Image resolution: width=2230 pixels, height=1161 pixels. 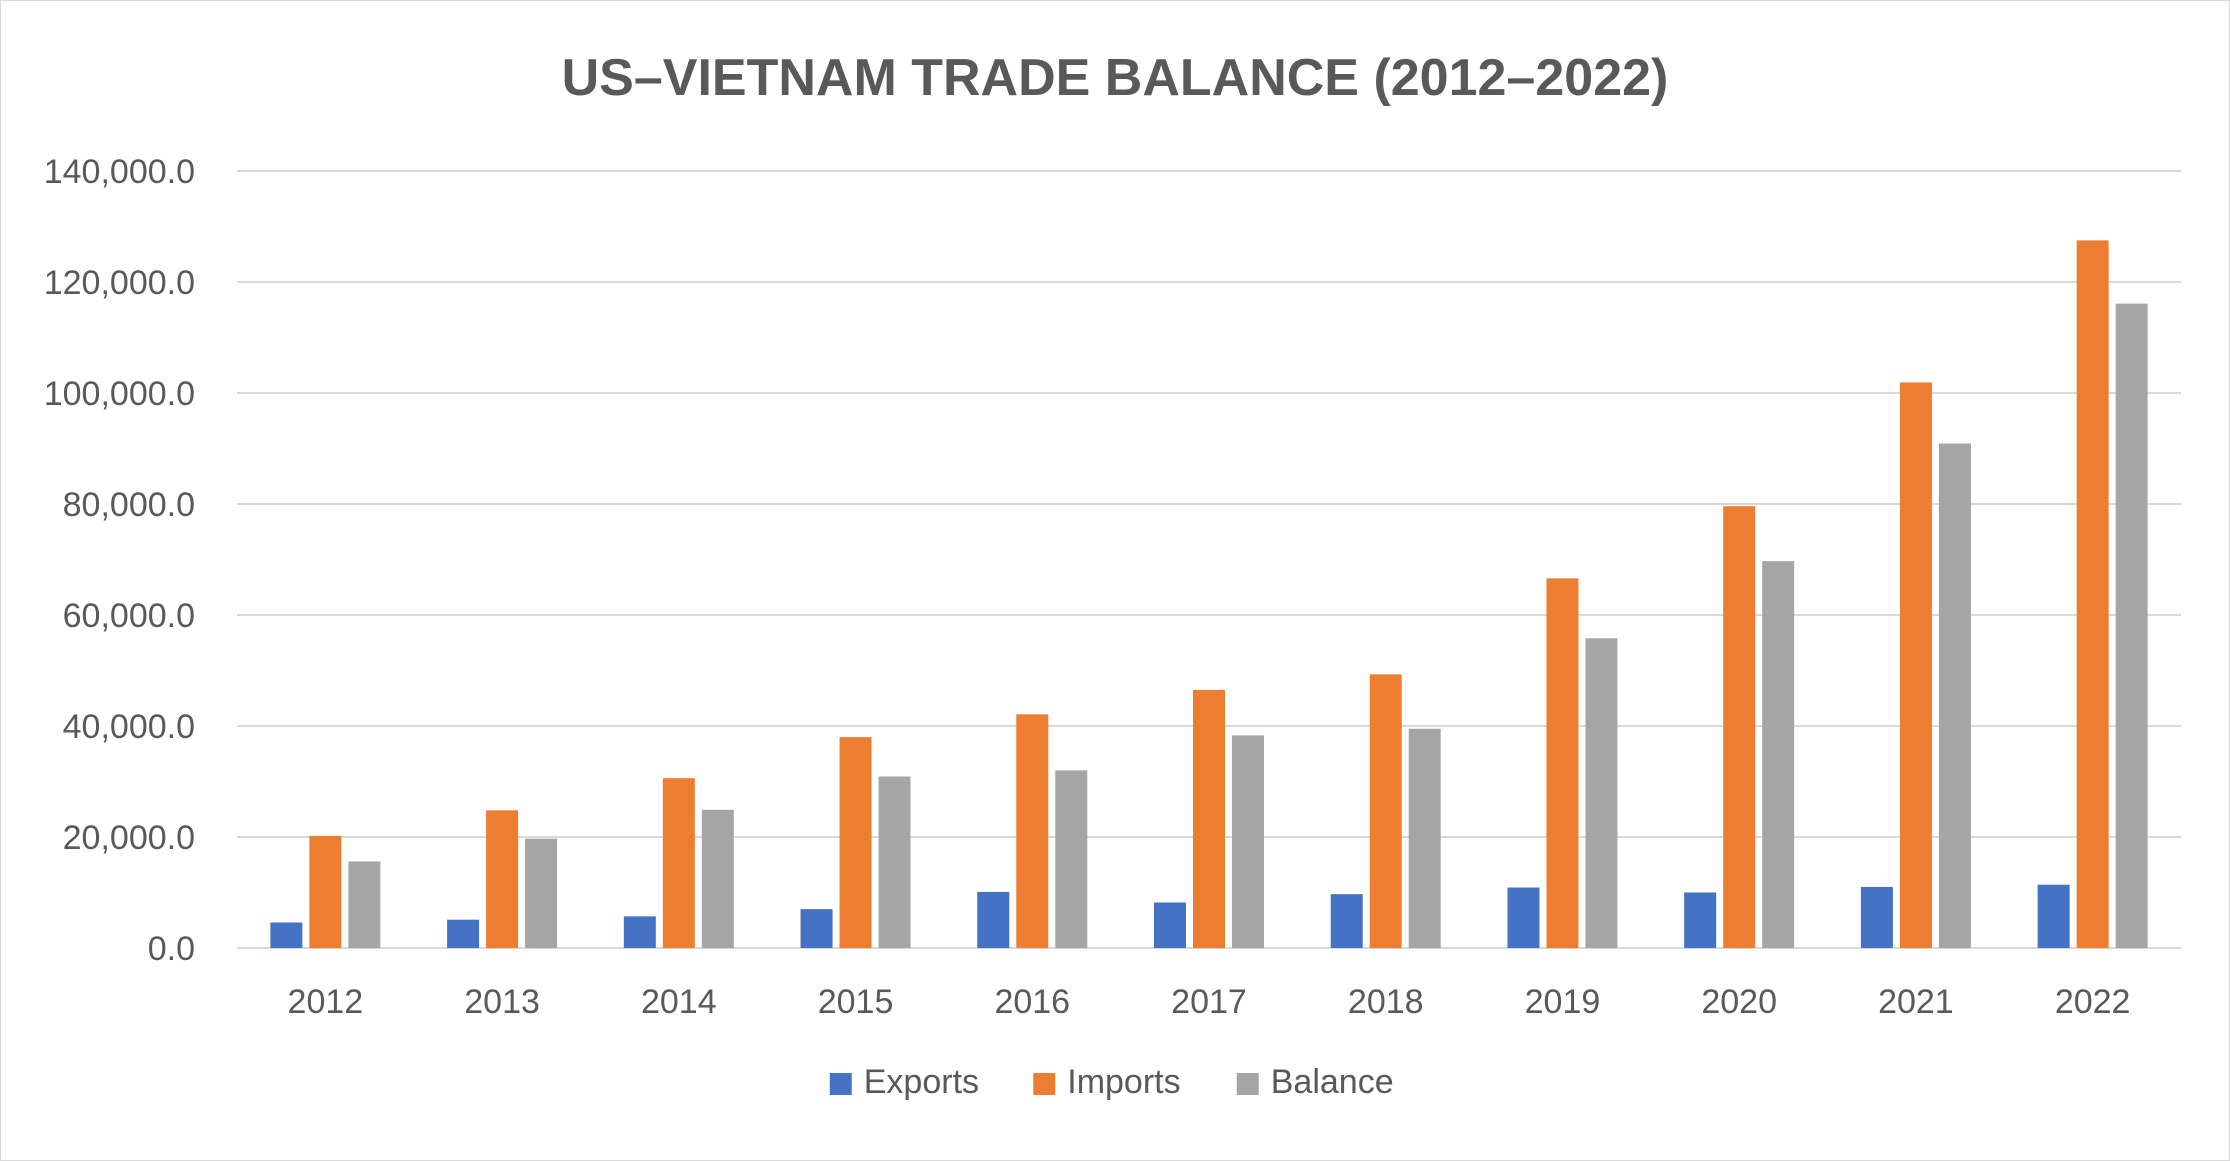 I want to click on x-tick-label: 2020, so click(x=1739, y=1002).